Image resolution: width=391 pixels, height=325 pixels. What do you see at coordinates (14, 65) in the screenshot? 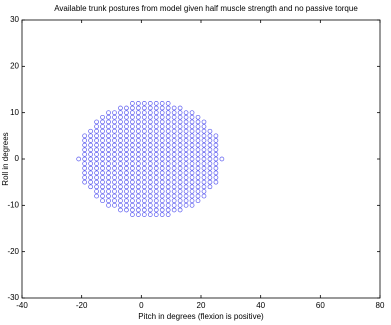
I see `y-tick-label: 20` at bounding box center [14, 65].